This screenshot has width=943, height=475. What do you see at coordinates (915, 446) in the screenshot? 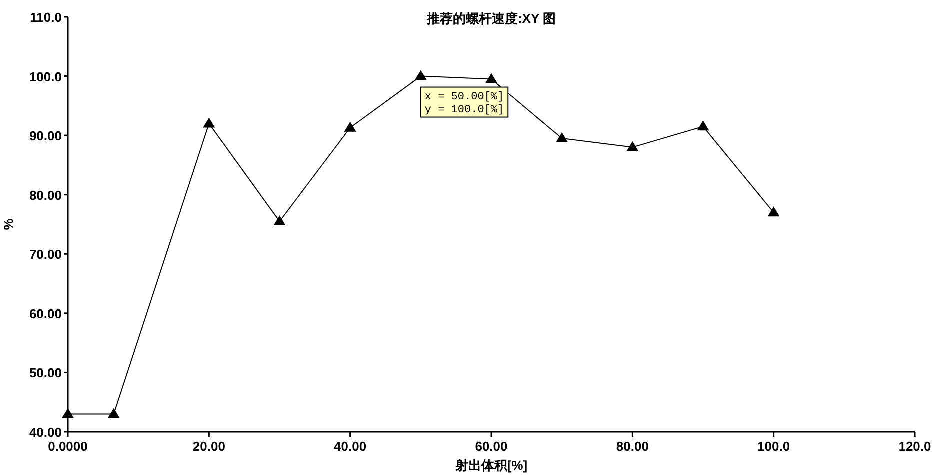
I see `x-tick-label: 120.0` at bounding box center [915, 446].